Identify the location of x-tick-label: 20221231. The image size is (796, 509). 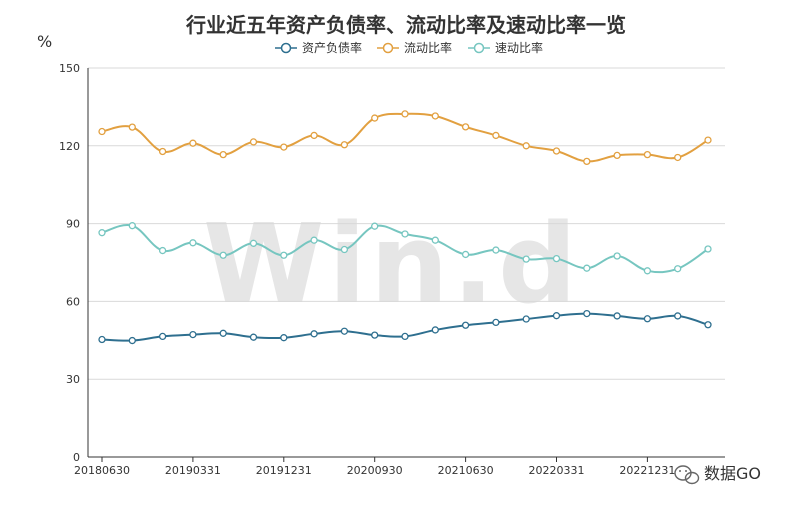
(647, 470).